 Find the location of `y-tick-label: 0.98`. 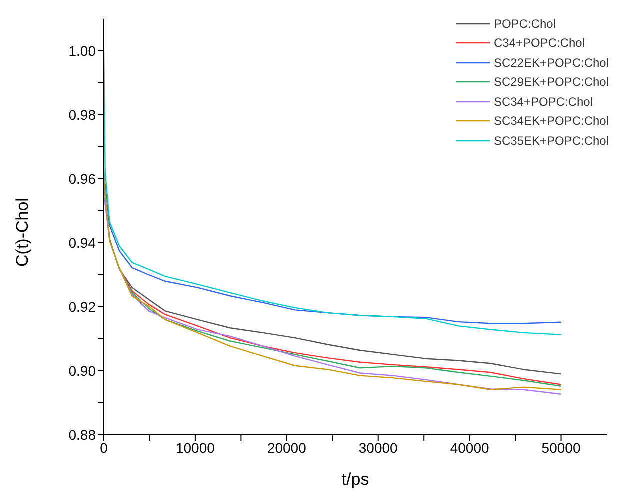

y-tick-label: 0.98 is located at coordinates (82, 114).